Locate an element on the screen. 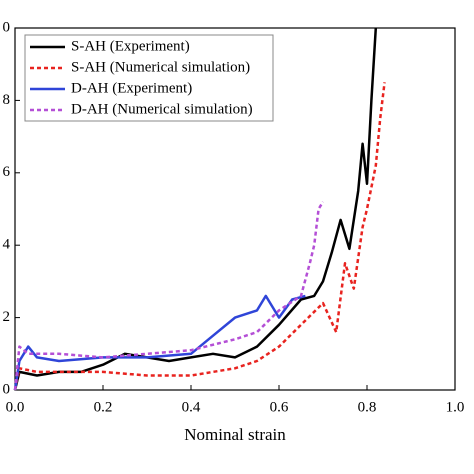  y-tick-label: 4 is located at coordinates (7, 245).